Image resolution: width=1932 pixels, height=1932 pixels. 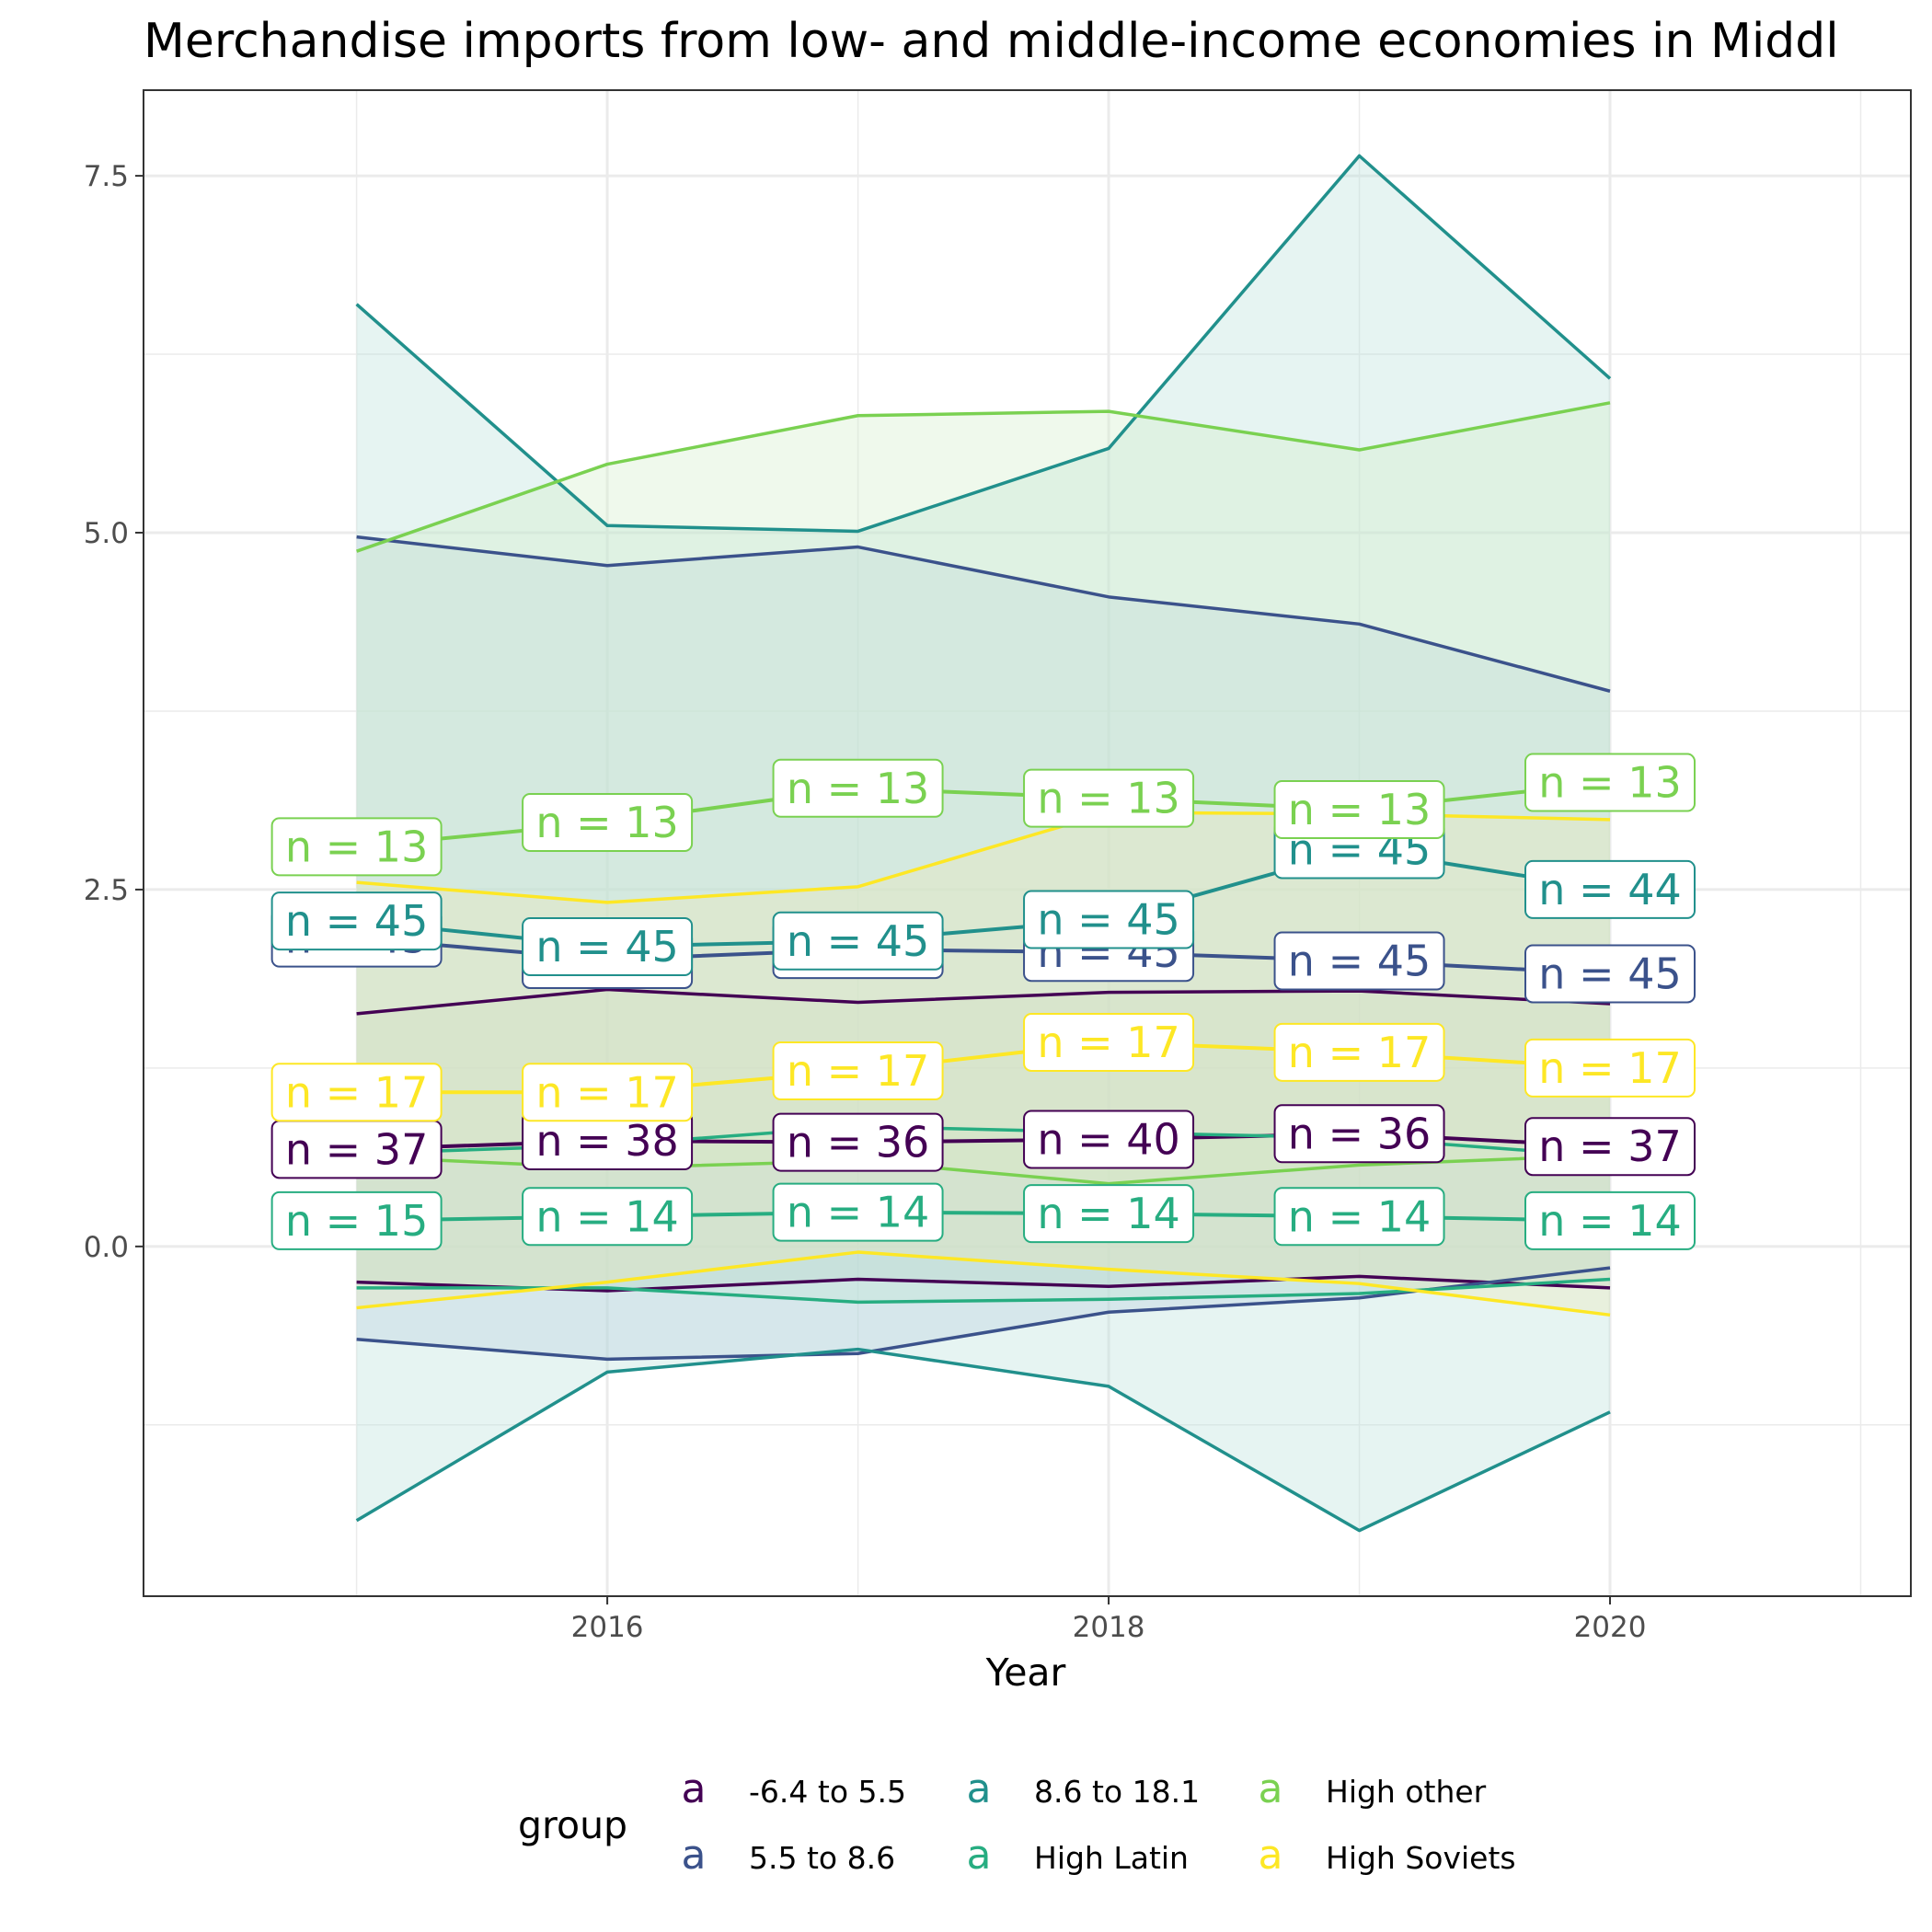 I want to click on legend-item: a High Latin, so click(x=1078, y=1855).